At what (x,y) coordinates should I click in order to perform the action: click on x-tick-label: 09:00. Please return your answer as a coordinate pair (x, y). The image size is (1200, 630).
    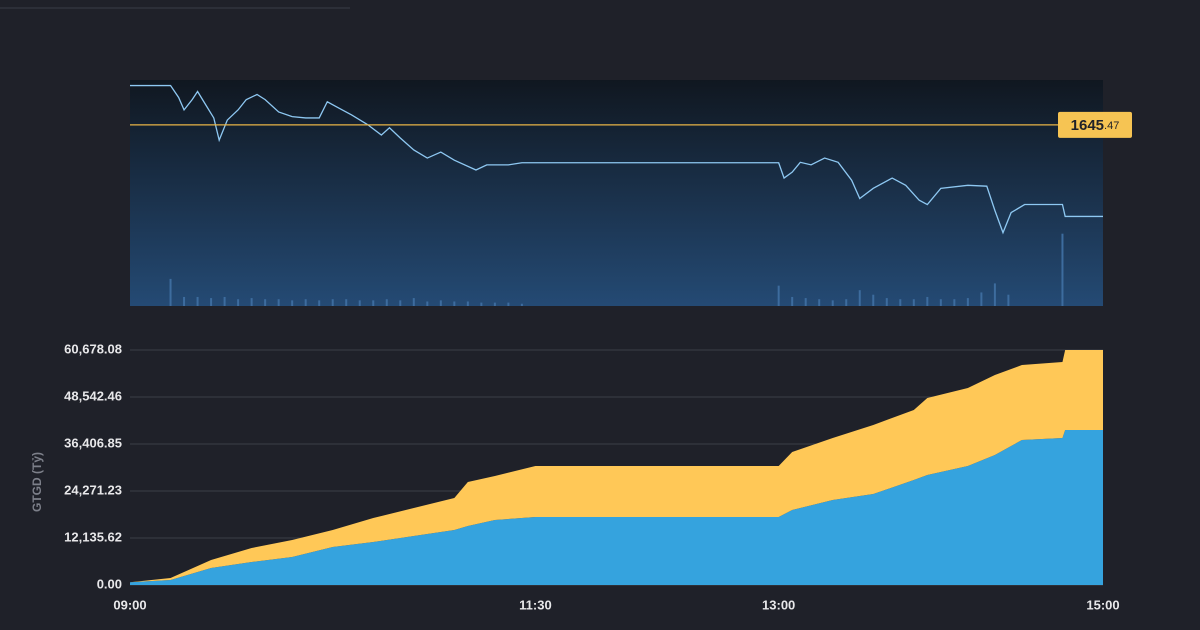
    Looking at the image, I should click on (129, 604).